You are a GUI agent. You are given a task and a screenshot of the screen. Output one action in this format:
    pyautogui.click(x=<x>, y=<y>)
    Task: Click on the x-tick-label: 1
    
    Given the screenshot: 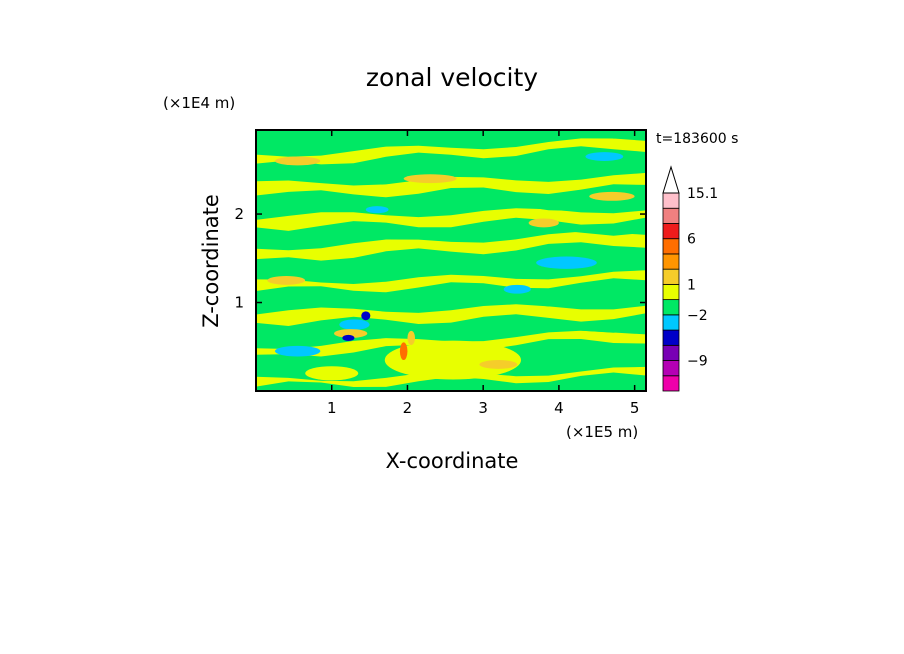 What is the action you would take?
    pyautogui.click(x=332, y=408)
    